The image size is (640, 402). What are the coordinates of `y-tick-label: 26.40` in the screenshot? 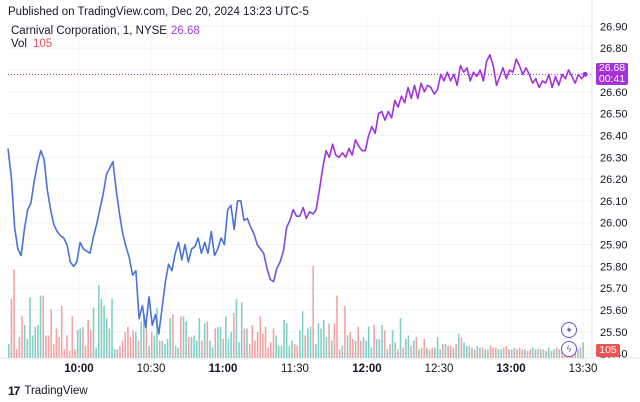 It's located at (614, 136).